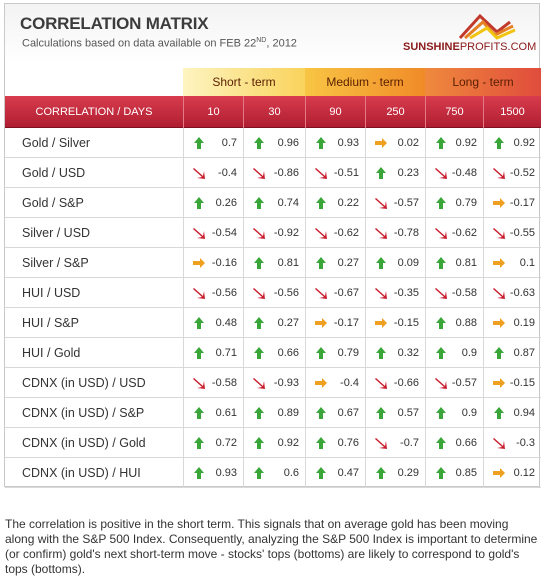 Image resolution: width=544 pixels, height=586 pixels. I want to click on correlation-value: 0.57, so click(408, 413).